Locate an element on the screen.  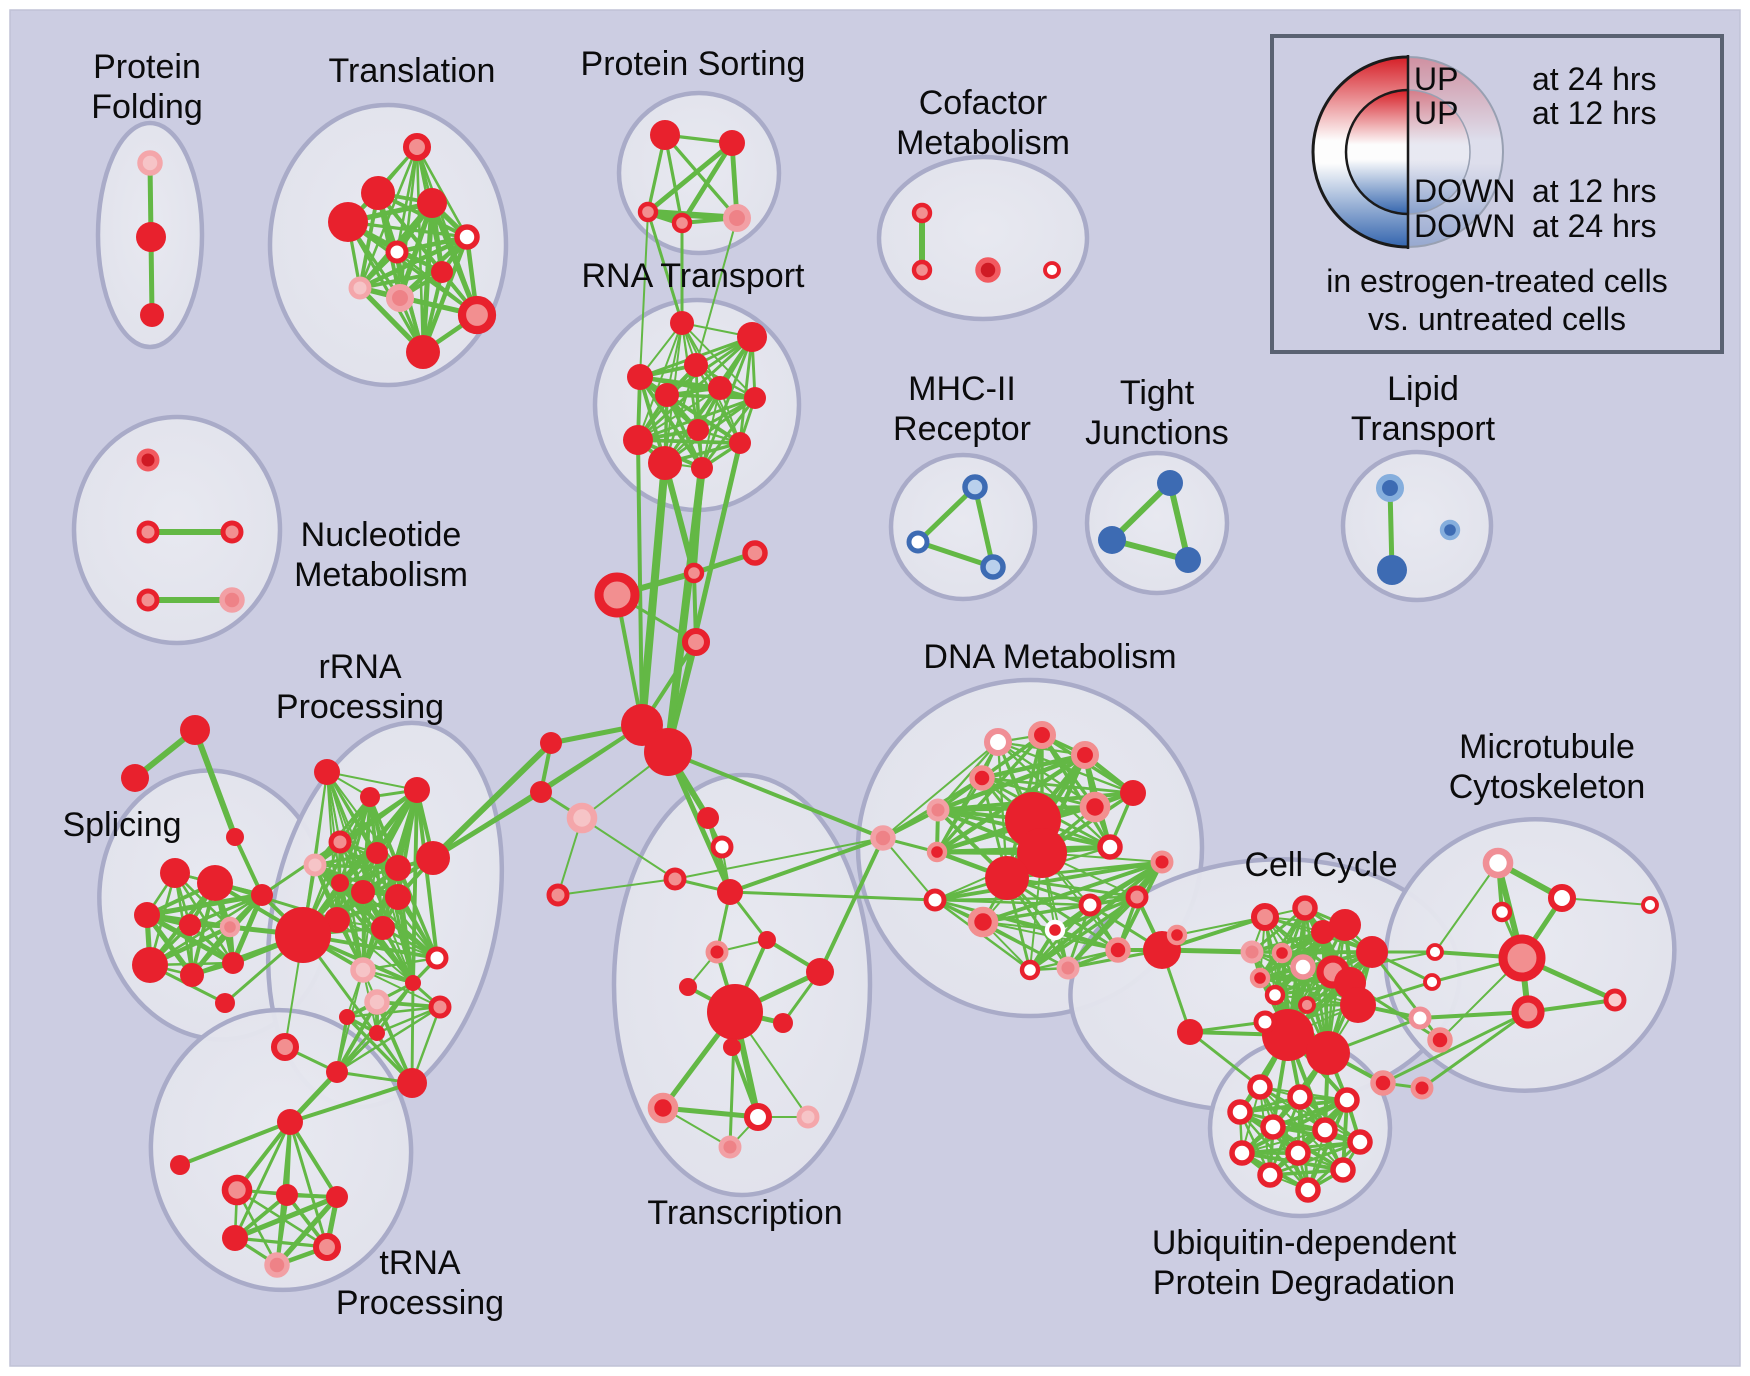
cluster-label-tight-junctions: Junctions is located at coordinates (1157, 433).